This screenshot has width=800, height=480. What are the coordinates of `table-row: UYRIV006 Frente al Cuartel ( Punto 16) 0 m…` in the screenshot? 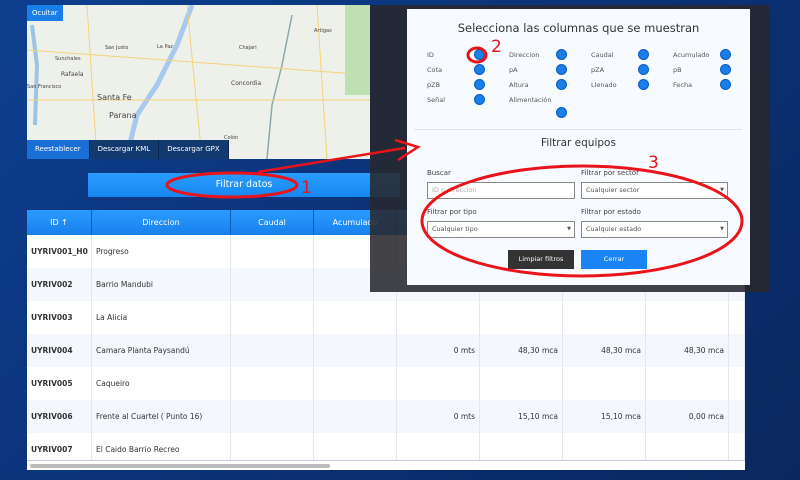 It's located at (386, 416).